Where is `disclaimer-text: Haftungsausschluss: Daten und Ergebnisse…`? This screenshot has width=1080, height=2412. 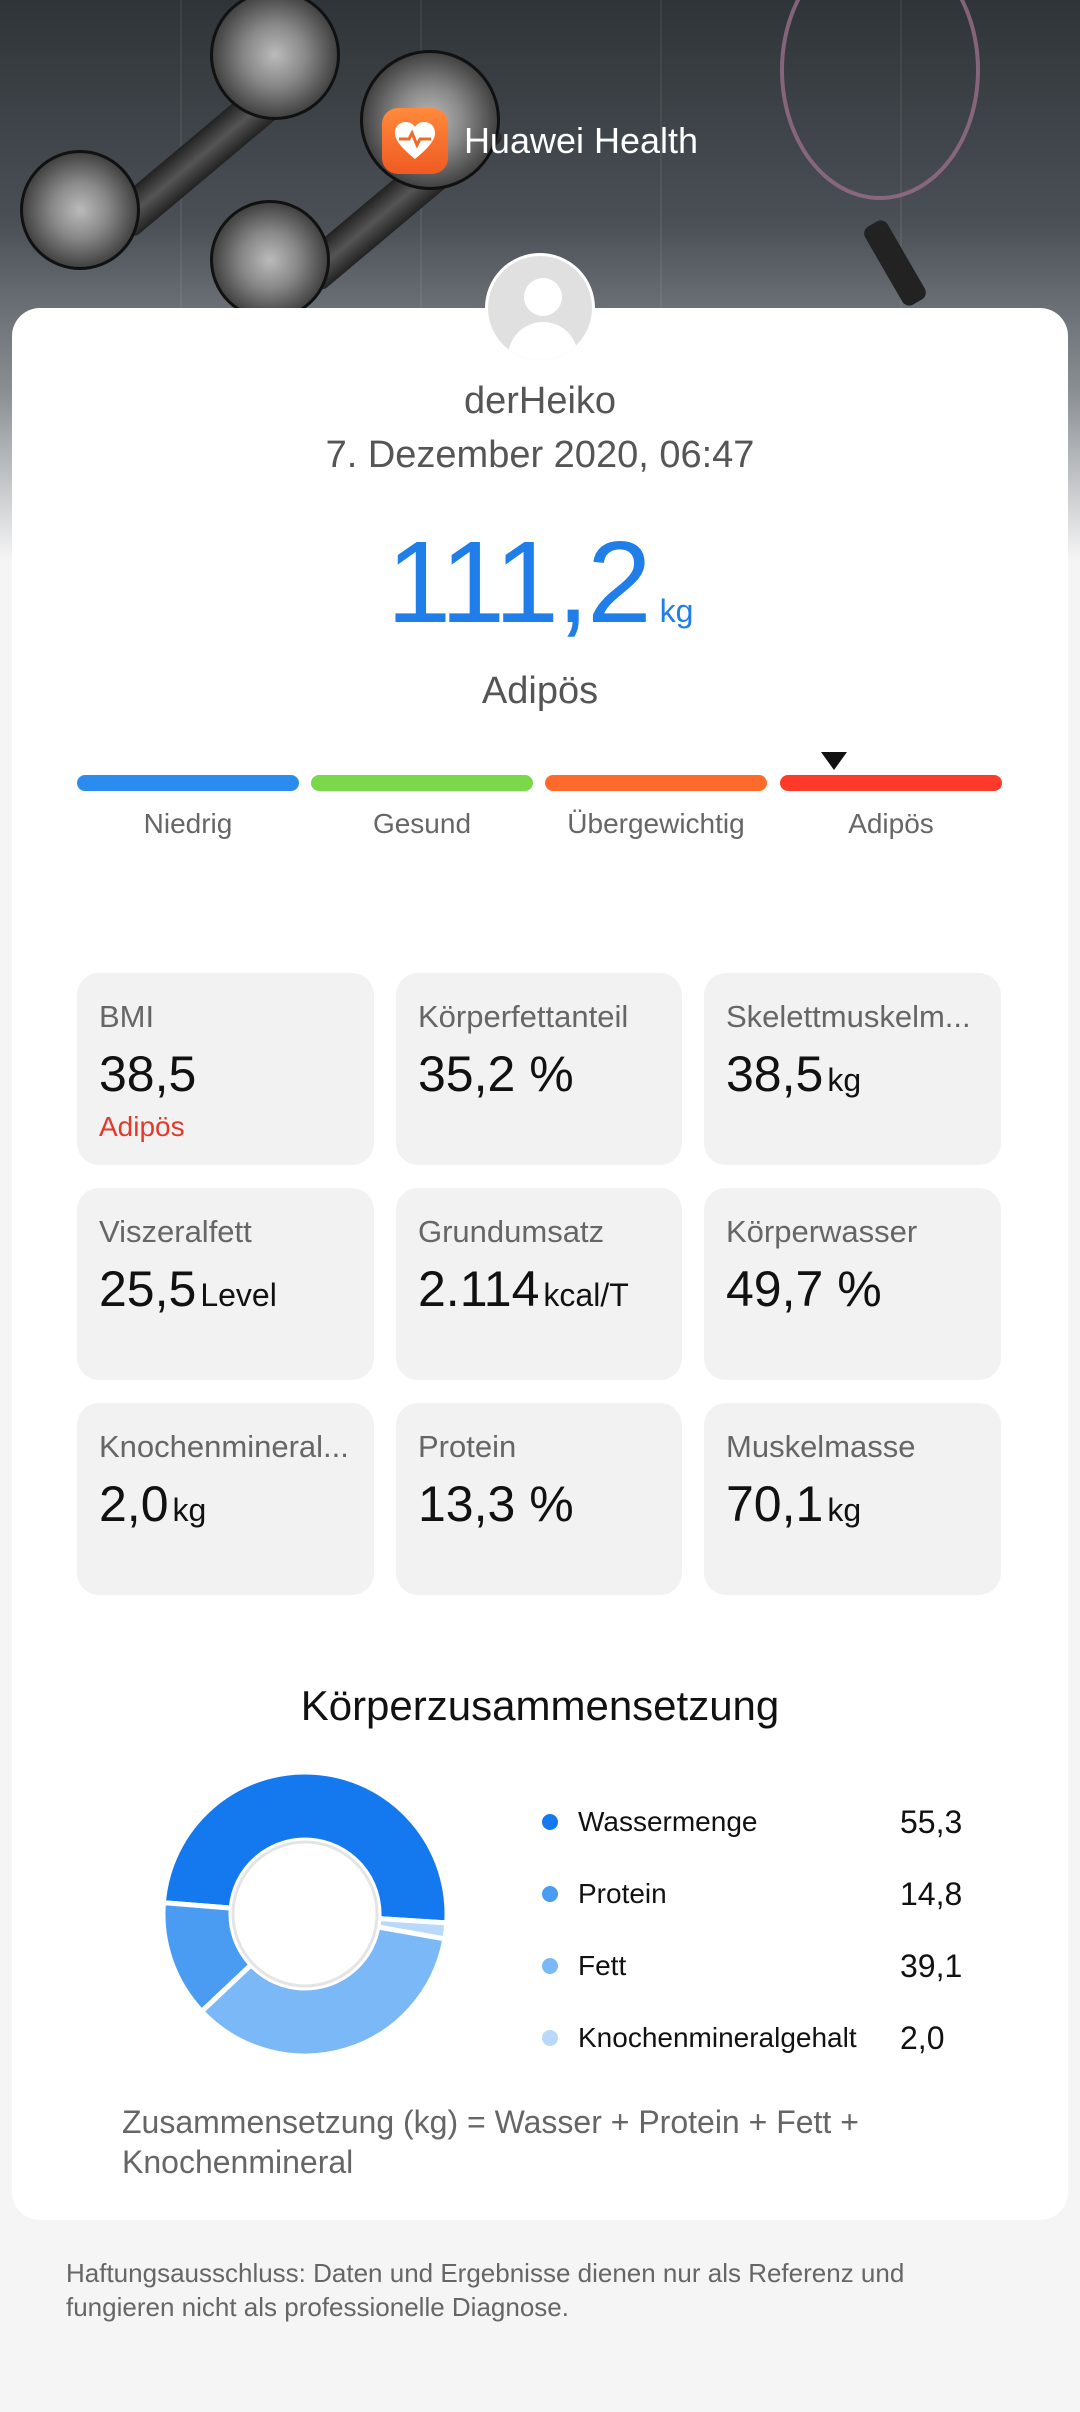
disclaimer-text: Haftungsausschluss: Daten und Ergebnisse… is located at coordinates (485, 2290).